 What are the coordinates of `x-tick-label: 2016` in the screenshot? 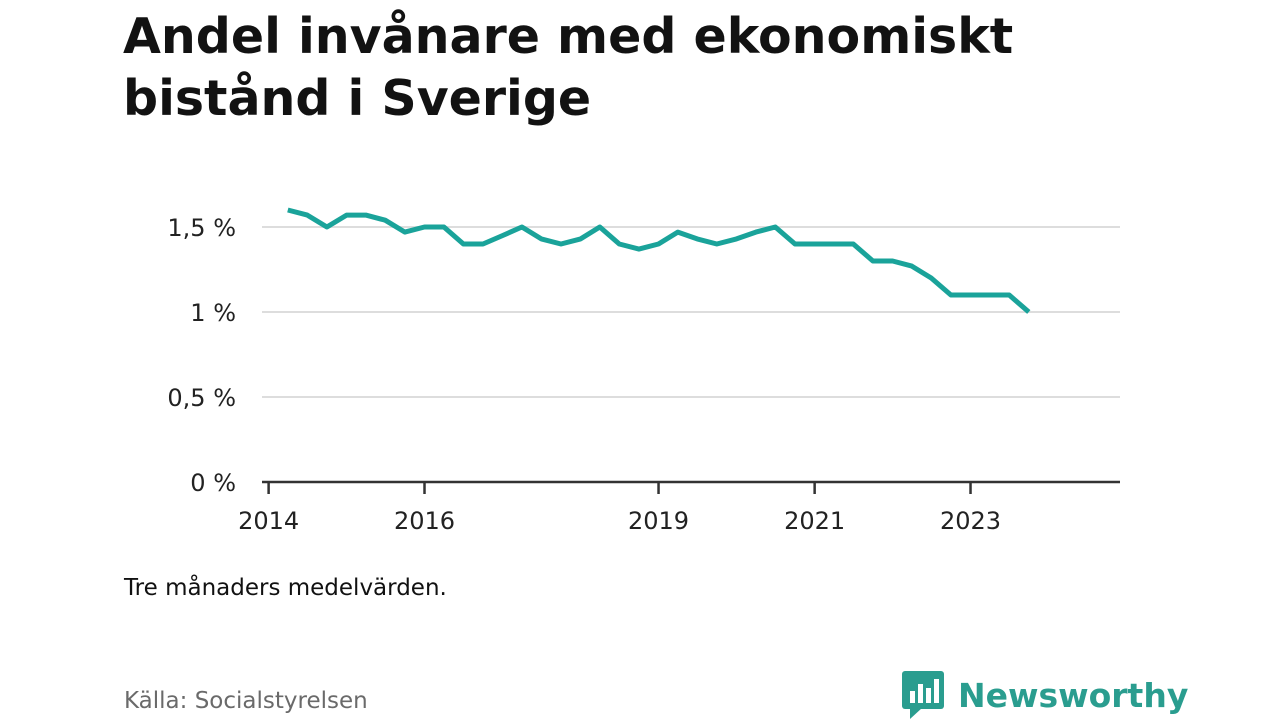 It's located at (424, 521).